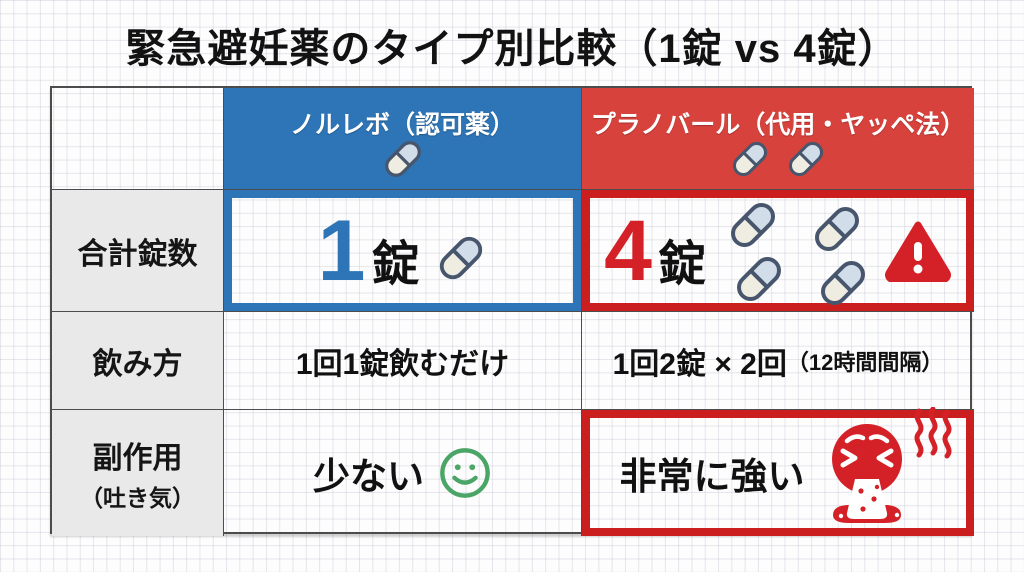 Image resolution: width=1024 pixels, height=572 pixels. I want to click on warning-icon, so click(917, 251).